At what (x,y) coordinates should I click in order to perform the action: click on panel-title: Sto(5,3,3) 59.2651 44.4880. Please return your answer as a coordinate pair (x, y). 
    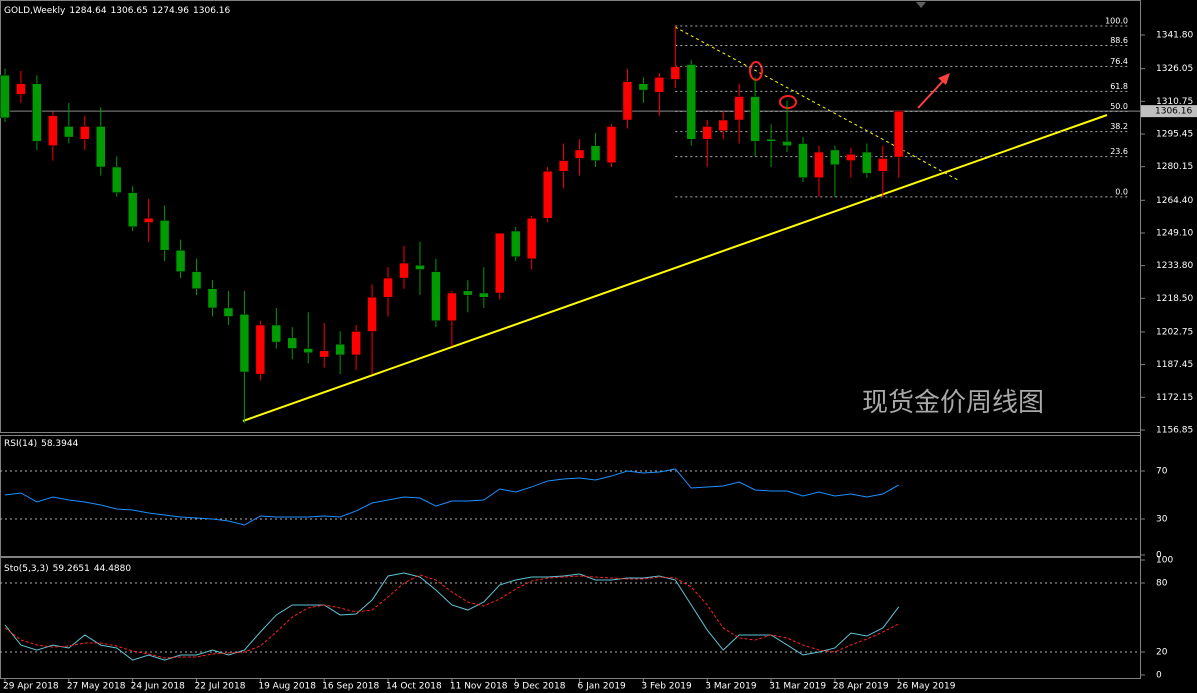
    Looking at the image, I should click on (67, 569).